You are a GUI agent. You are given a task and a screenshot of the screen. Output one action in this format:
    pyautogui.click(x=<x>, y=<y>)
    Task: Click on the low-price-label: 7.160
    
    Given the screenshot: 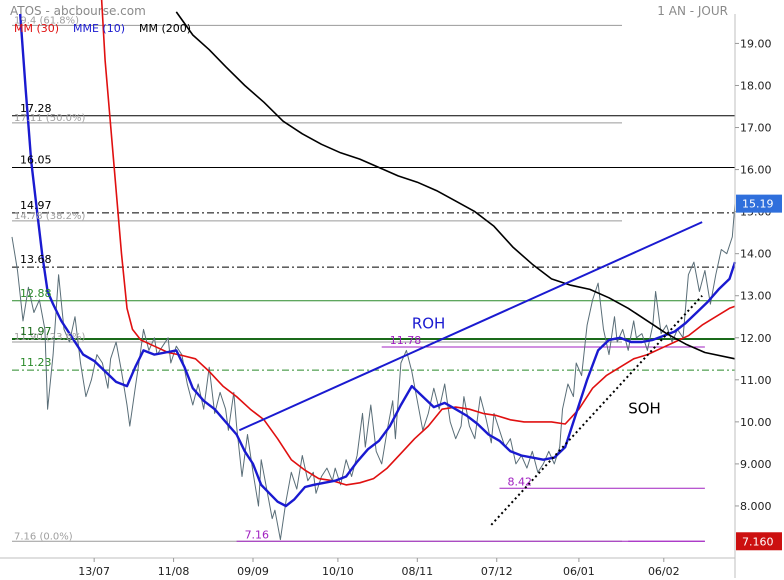 What is the action you would take?
    pyautogui.click(x=758, y=541)
    